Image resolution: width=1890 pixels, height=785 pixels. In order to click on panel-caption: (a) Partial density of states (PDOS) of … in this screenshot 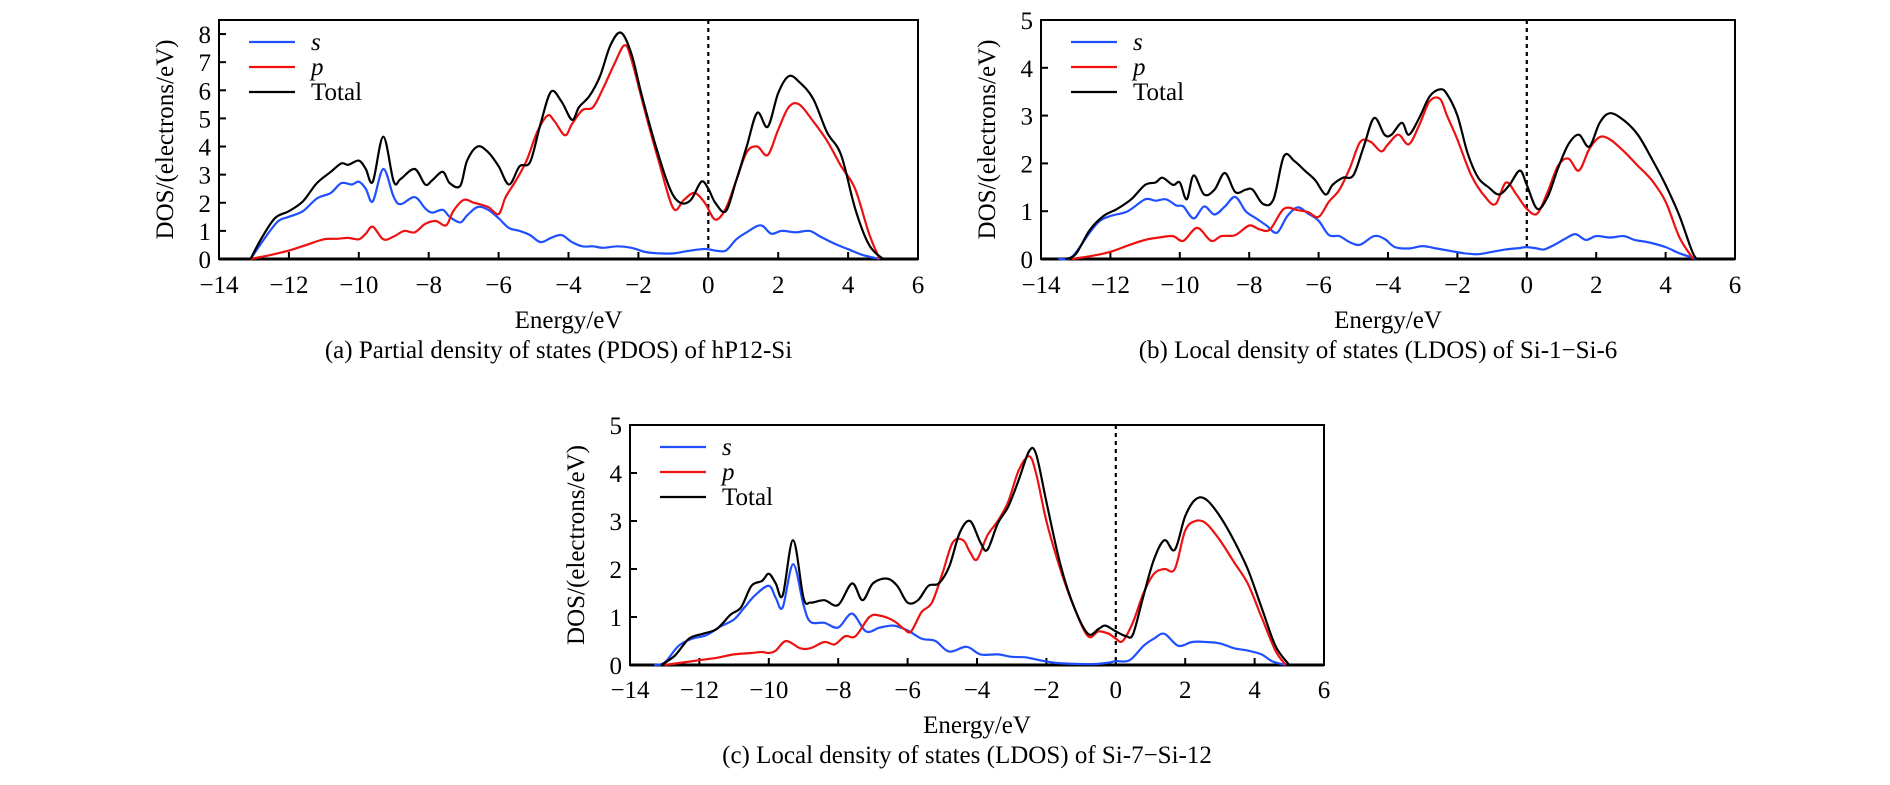, I will do `click(558, 350)`.